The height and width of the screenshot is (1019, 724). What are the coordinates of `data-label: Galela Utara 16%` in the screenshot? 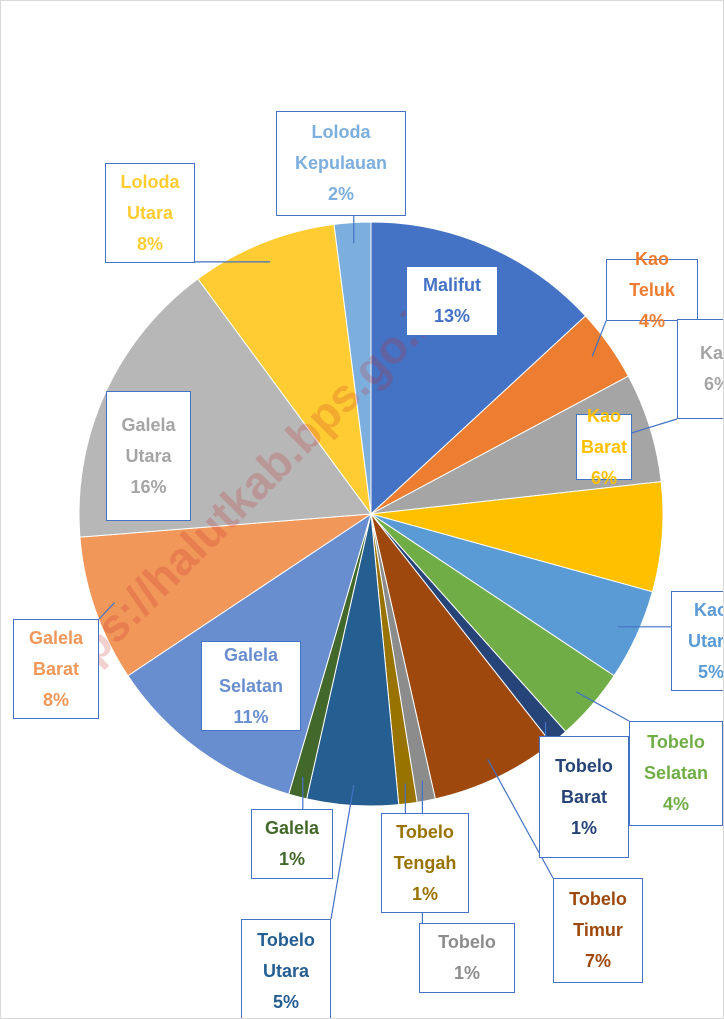 It's located at (148, 456).